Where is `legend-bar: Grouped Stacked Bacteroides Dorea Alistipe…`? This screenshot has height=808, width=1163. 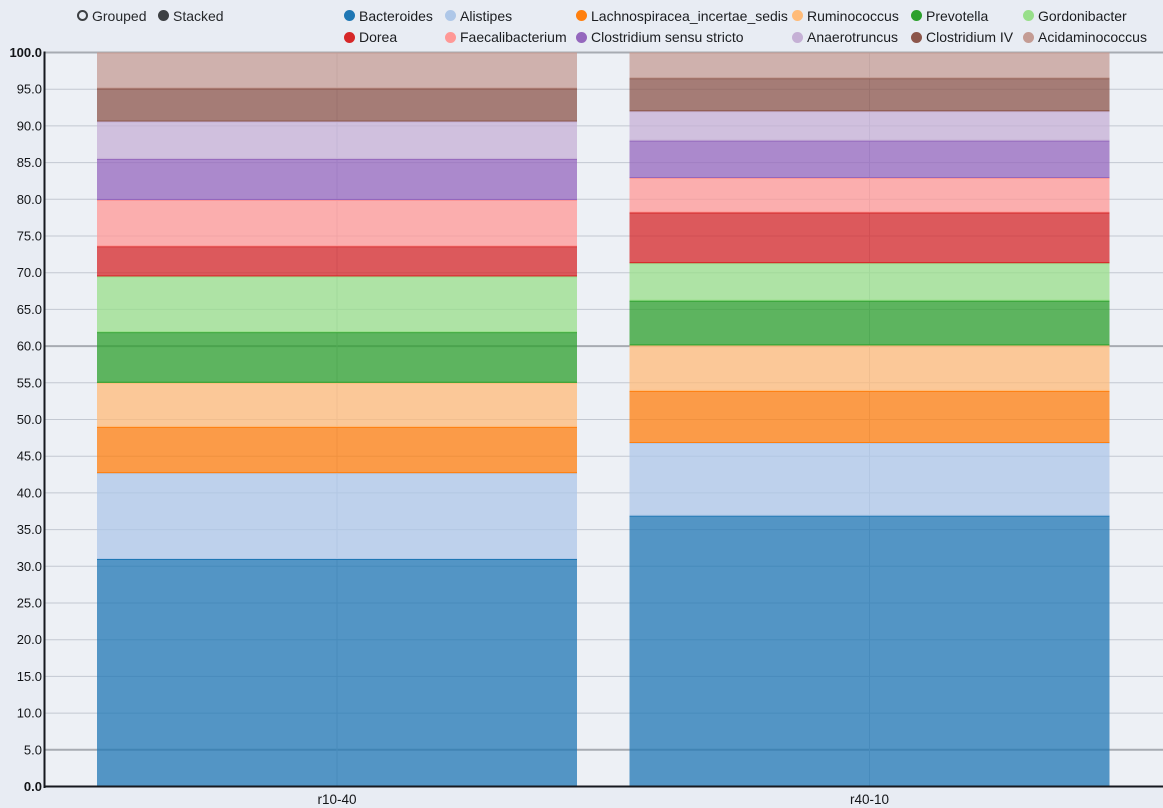 legend-bar: Grouped Stacked Bacteroides Dorea Alistipe… is located at coordinates (581, 24).